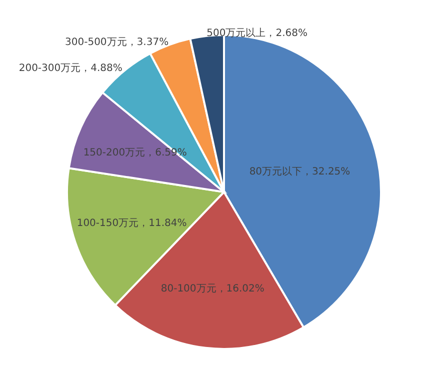 This screenshot has height=369, width=435. I want to click on slice-label: 100-150万元，11.84%, so click(131, 223).